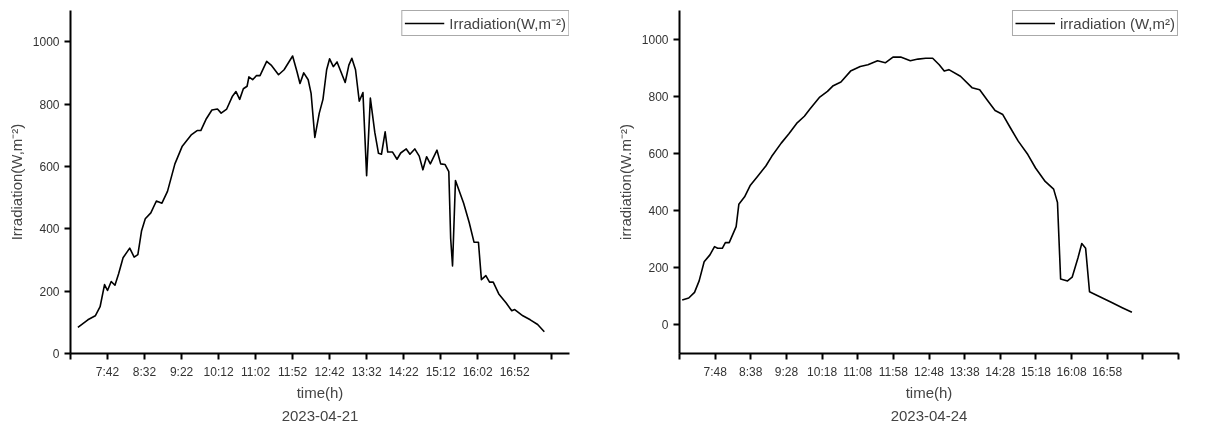 Image resolution: width=1218 pixels, height=431 pixels. I want to click on x-tick-label: 15:12, so click(441, 371).